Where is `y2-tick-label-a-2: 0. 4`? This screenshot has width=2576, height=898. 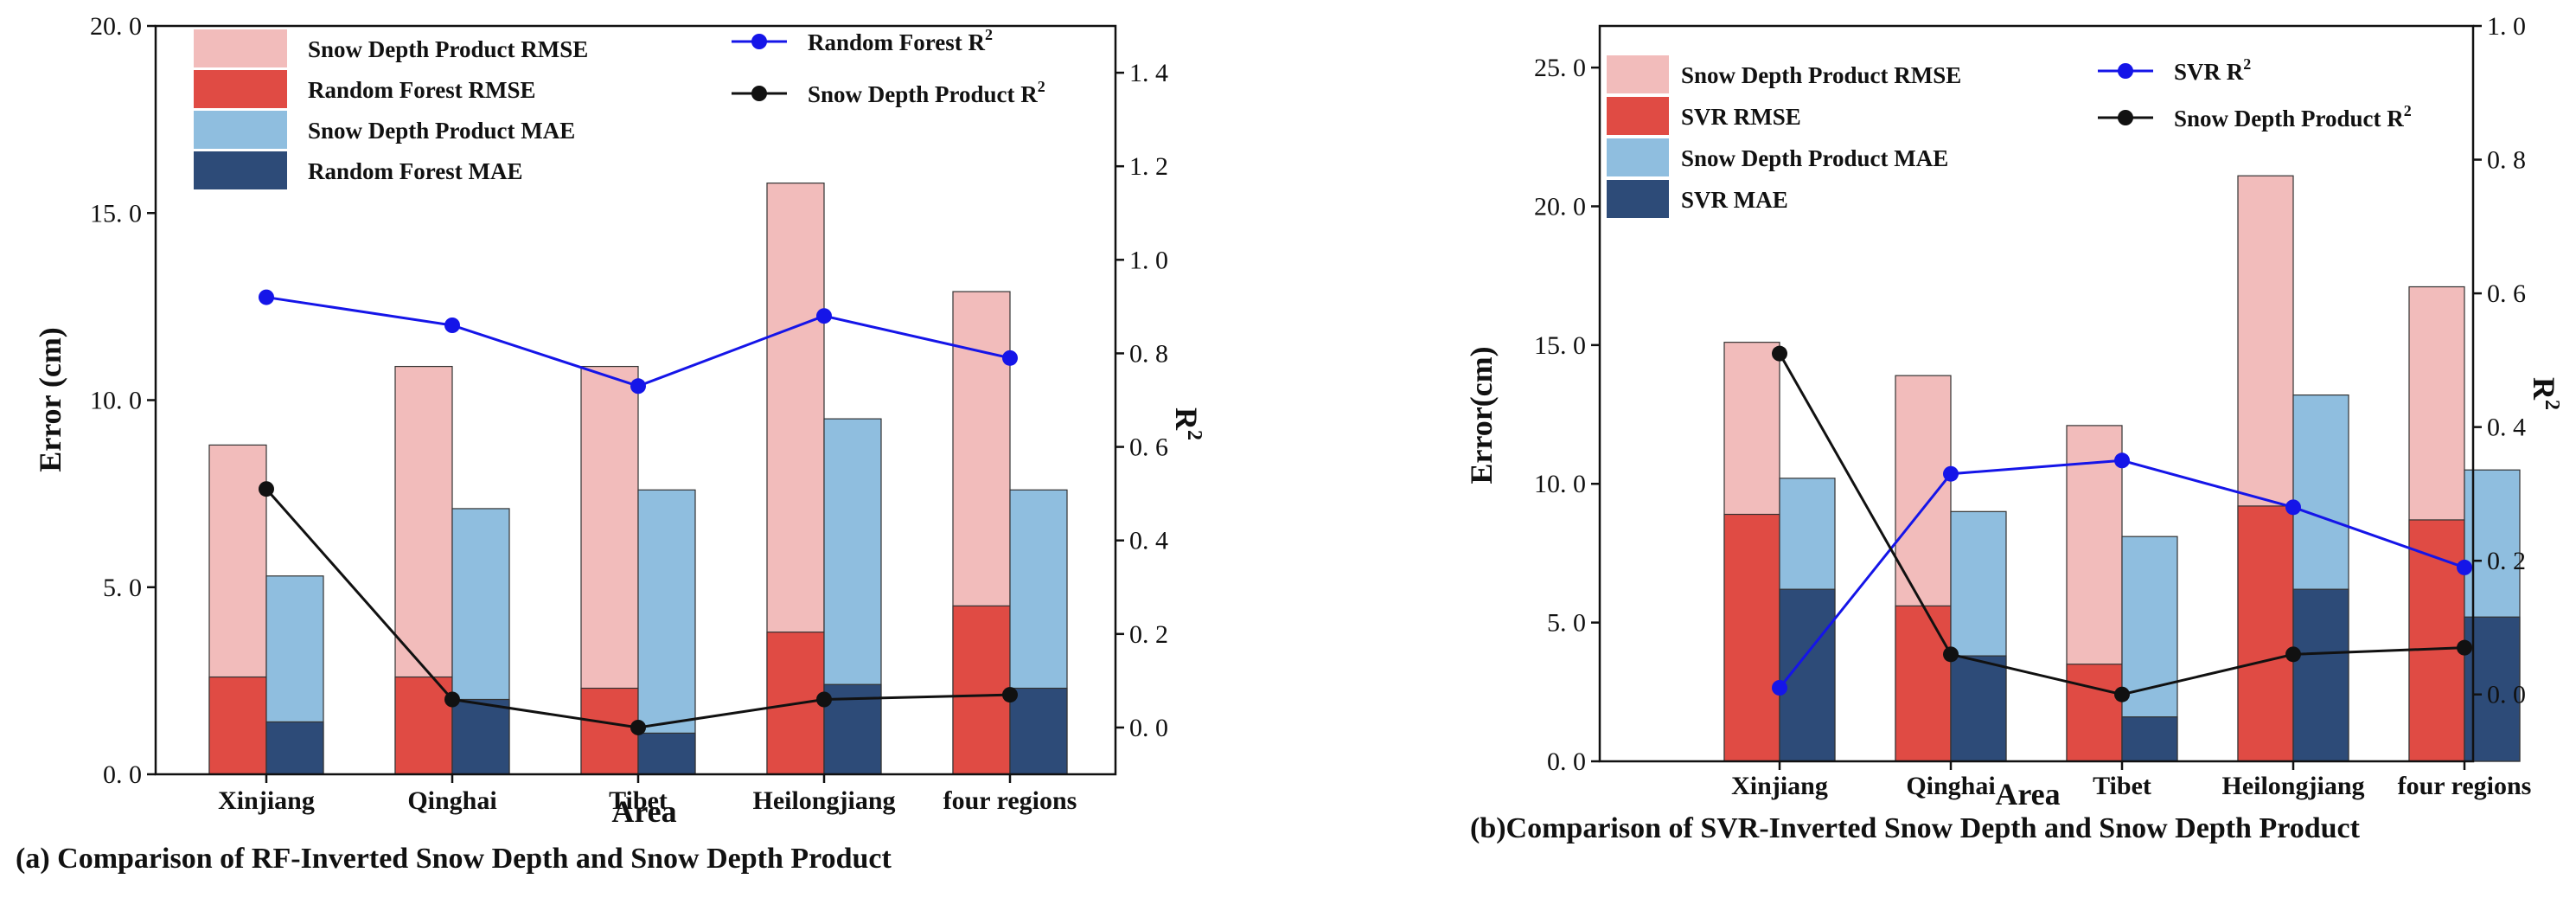
y2-tick-label-a-2: 0. 4 is located at coordinates (1148, 541).